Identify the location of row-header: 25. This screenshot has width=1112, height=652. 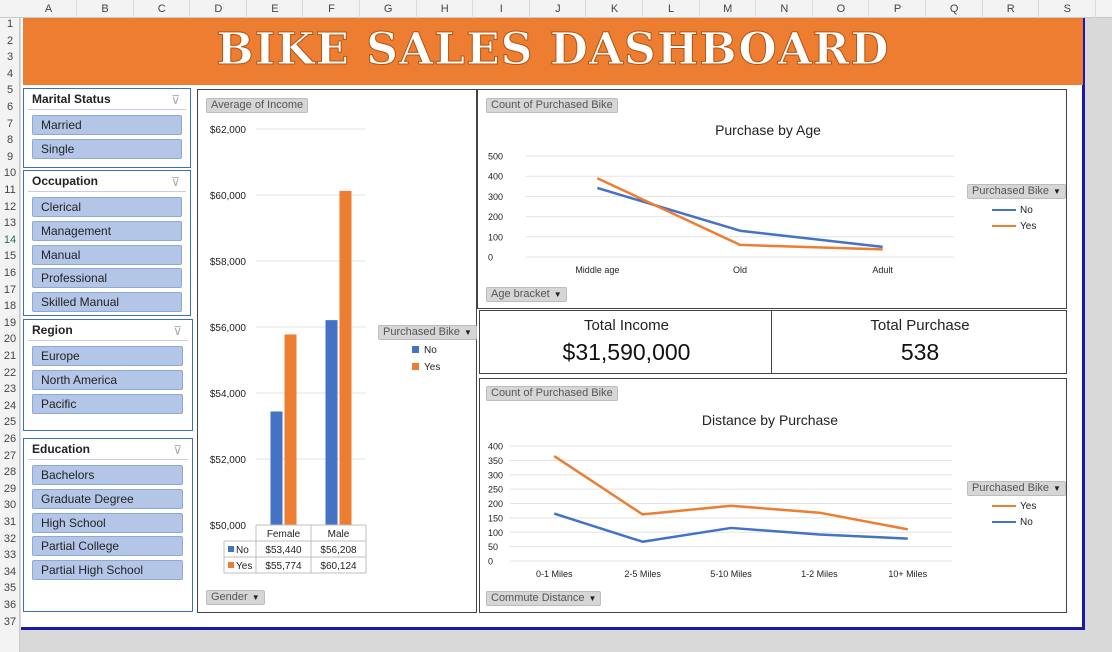
(10, 422).